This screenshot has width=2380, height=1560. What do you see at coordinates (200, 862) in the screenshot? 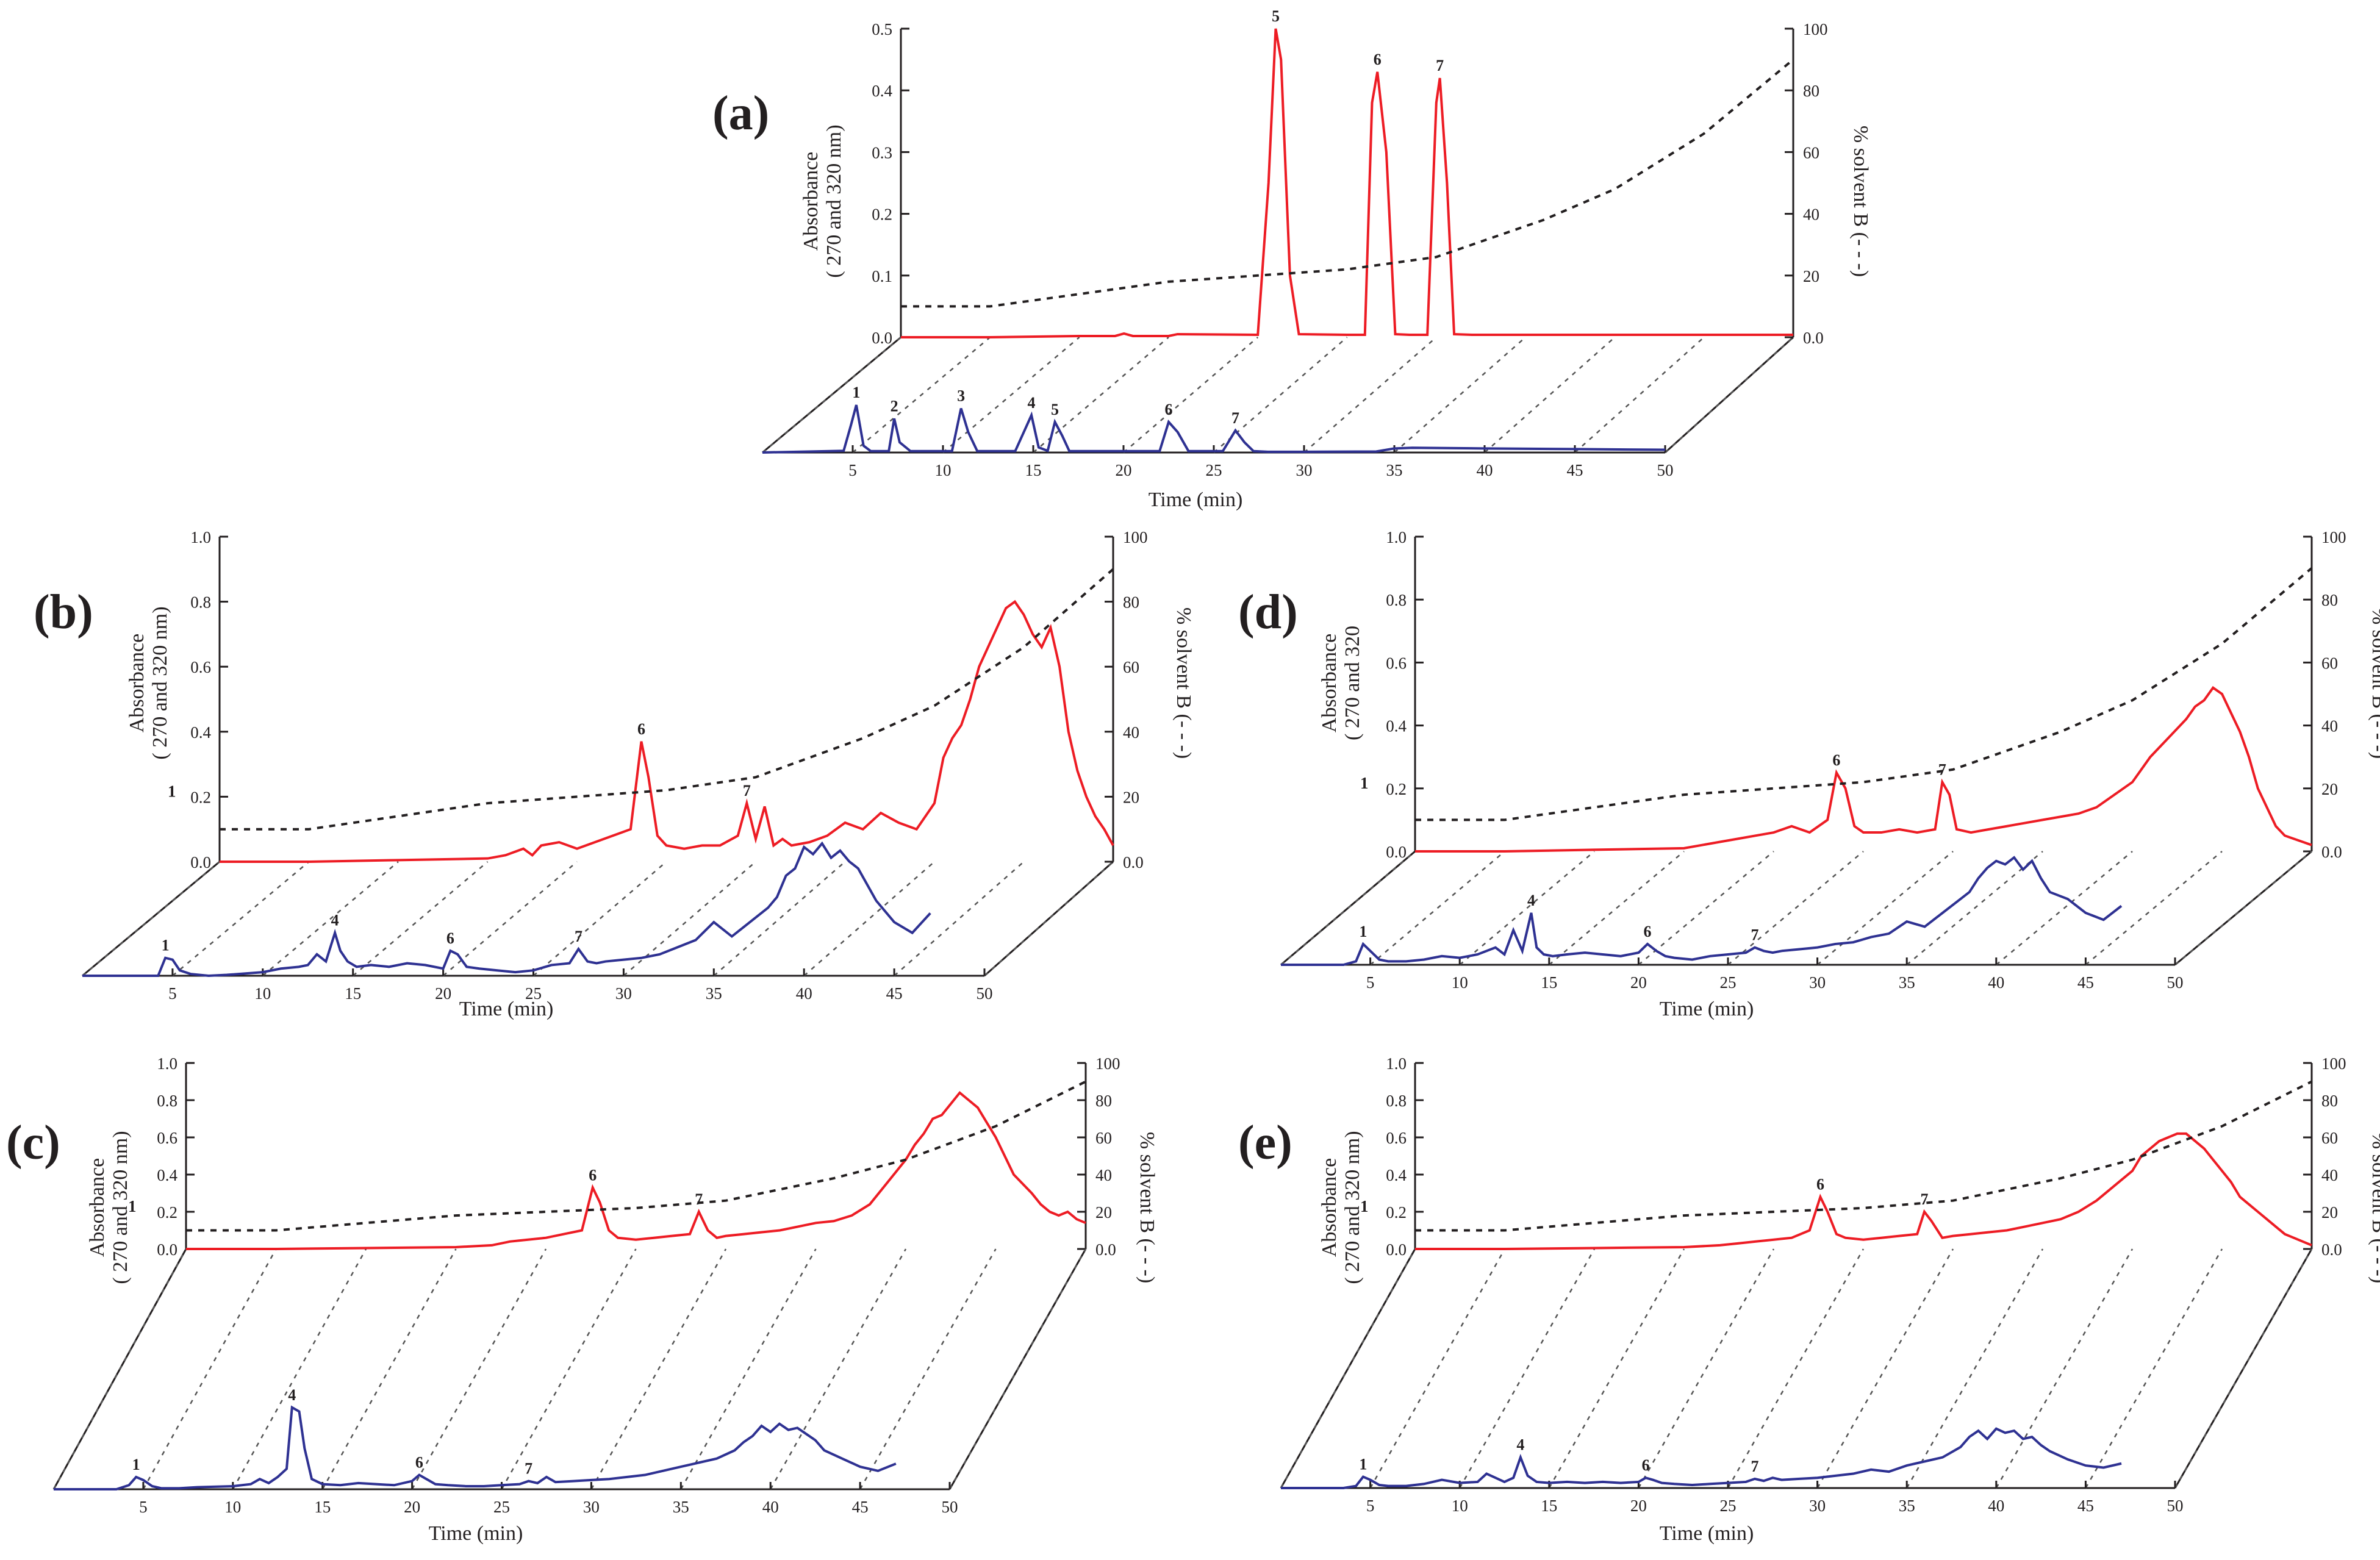
I see `panel-b-y-tick-label: 0.0` at bounding box center [200, 862].